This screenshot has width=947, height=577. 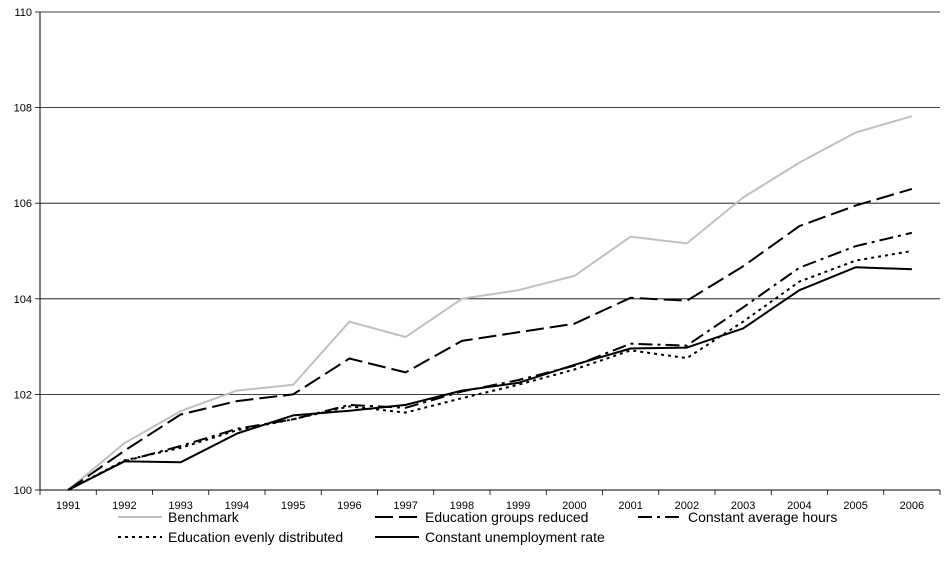 I want to click on legend-label: Constant unemployment rate, so click(x=515, y=537).